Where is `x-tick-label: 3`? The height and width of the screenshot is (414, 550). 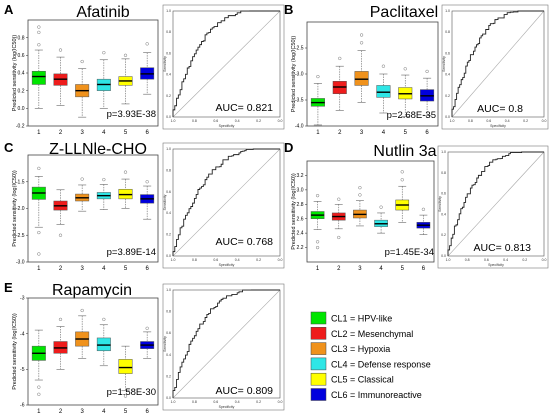
x-tick-label: 3 is located at coordinates (362, 133).